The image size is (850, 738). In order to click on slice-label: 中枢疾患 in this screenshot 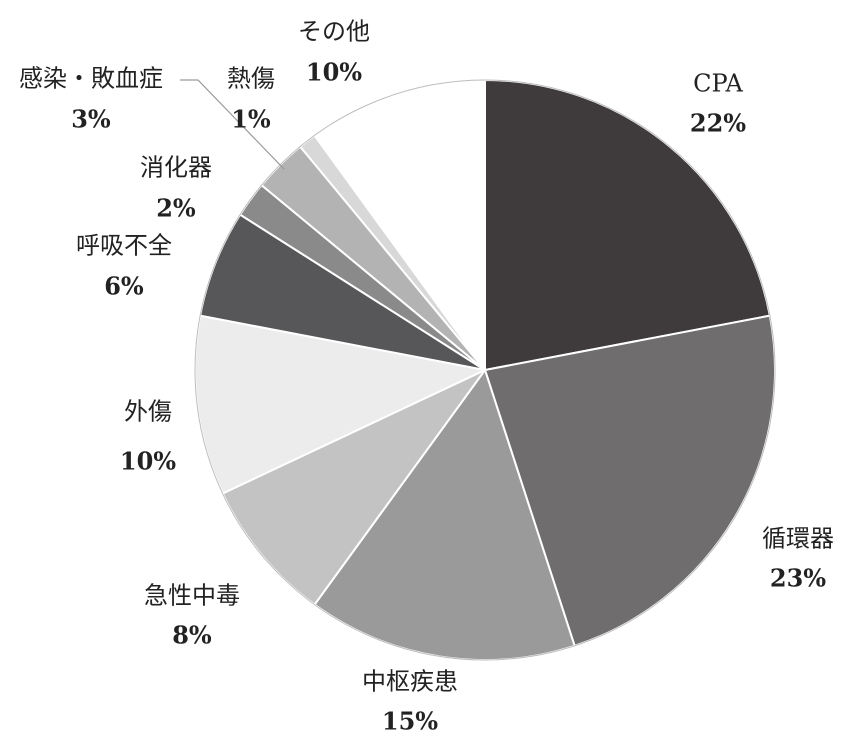, I will do `click(410, 682)`.